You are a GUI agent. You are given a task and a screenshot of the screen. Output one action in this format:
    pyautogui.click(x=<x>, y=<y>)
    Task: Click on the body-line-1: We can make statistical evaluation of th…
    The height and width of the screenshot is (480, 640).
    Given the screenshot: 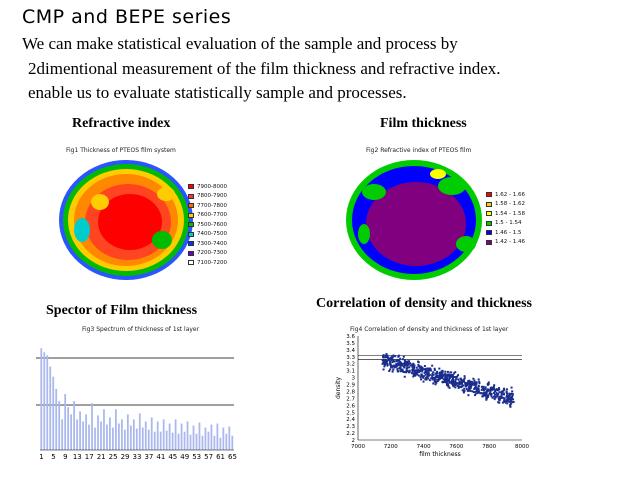 What is the action you would take?
    pyautogui.click(x=240, y=43)
    